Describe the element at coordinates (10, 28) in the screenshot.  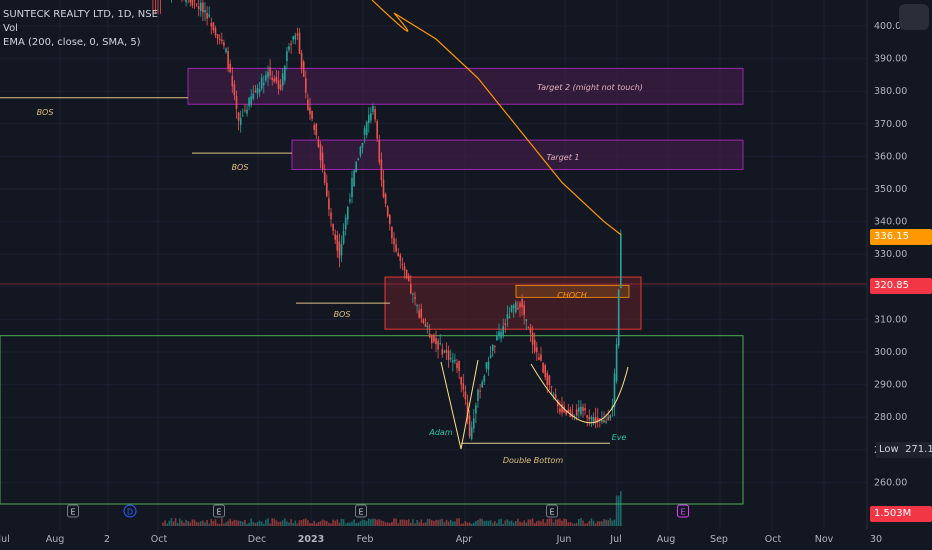
I see `volume-indicator-label: Vol` at that location.